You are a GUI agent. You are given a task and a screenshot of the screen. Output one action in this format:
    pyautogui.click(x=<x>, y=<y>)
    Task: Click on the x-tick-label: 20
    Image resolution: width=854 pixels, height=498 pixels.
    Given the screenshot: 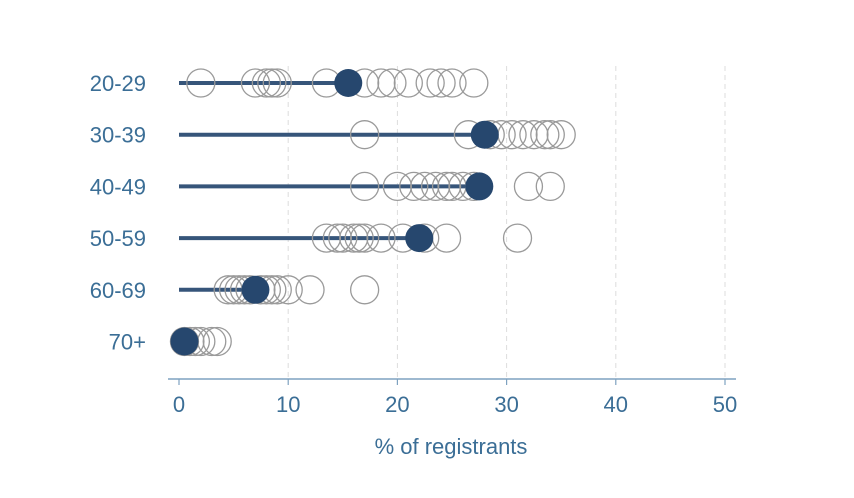 What is the action you would take?
    pyautogui.click(x=397, y=404)
    